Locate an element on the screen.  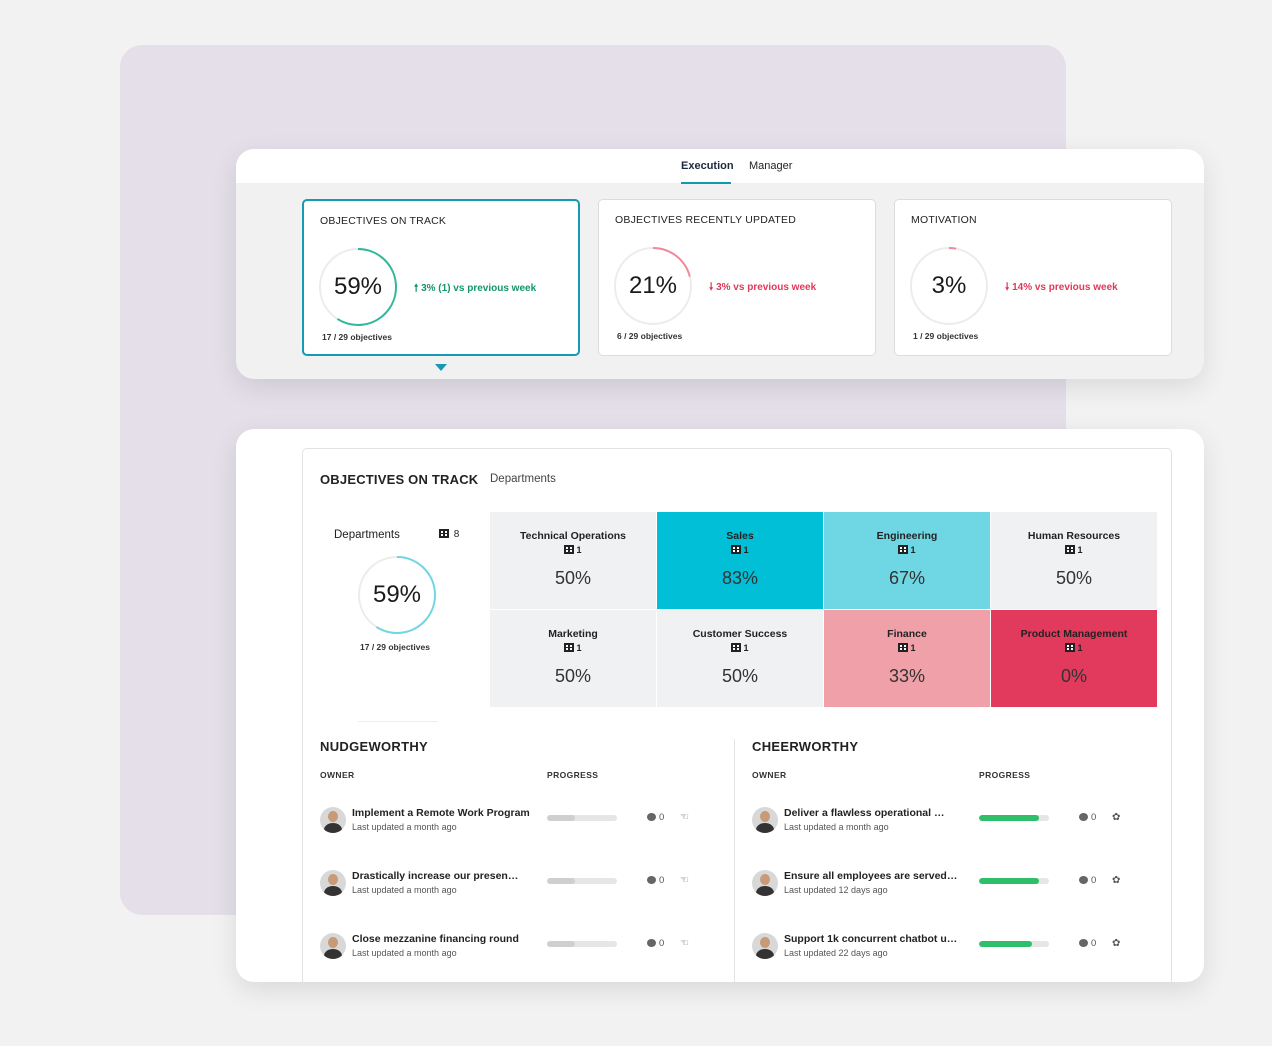
metric-delta-text: 3% vs previous week is located at coordinates (766, 287).